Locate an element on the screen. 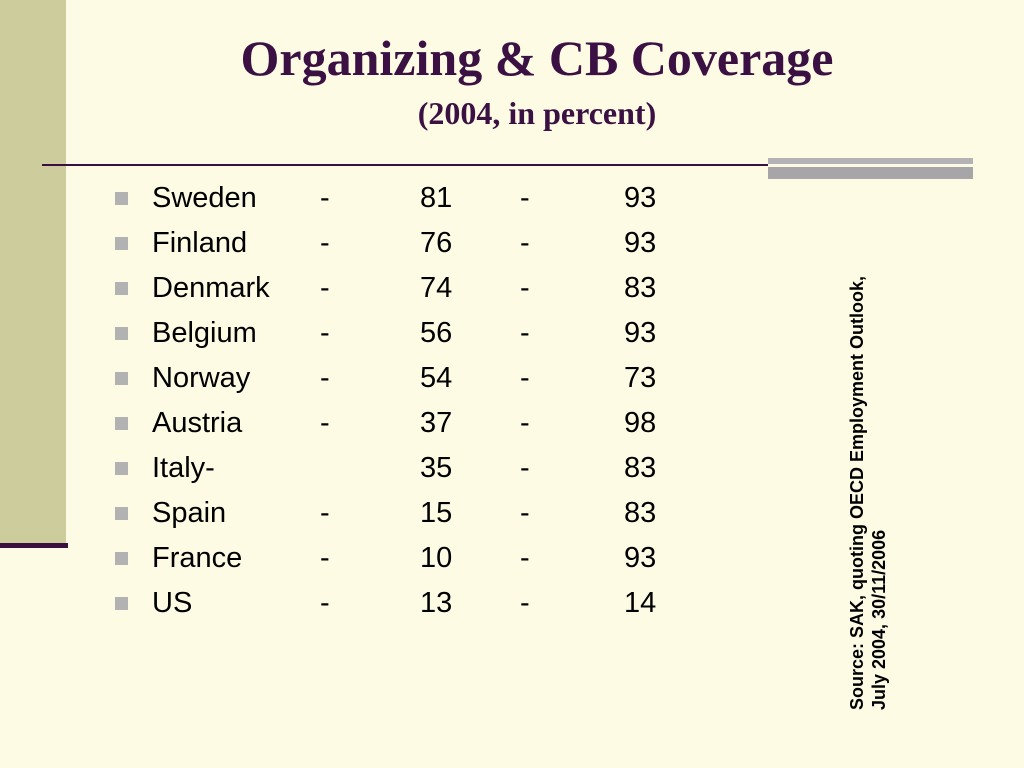 This screenshot has height=768, width=1024. left-decorative-band is located at coordinates (33, 271).